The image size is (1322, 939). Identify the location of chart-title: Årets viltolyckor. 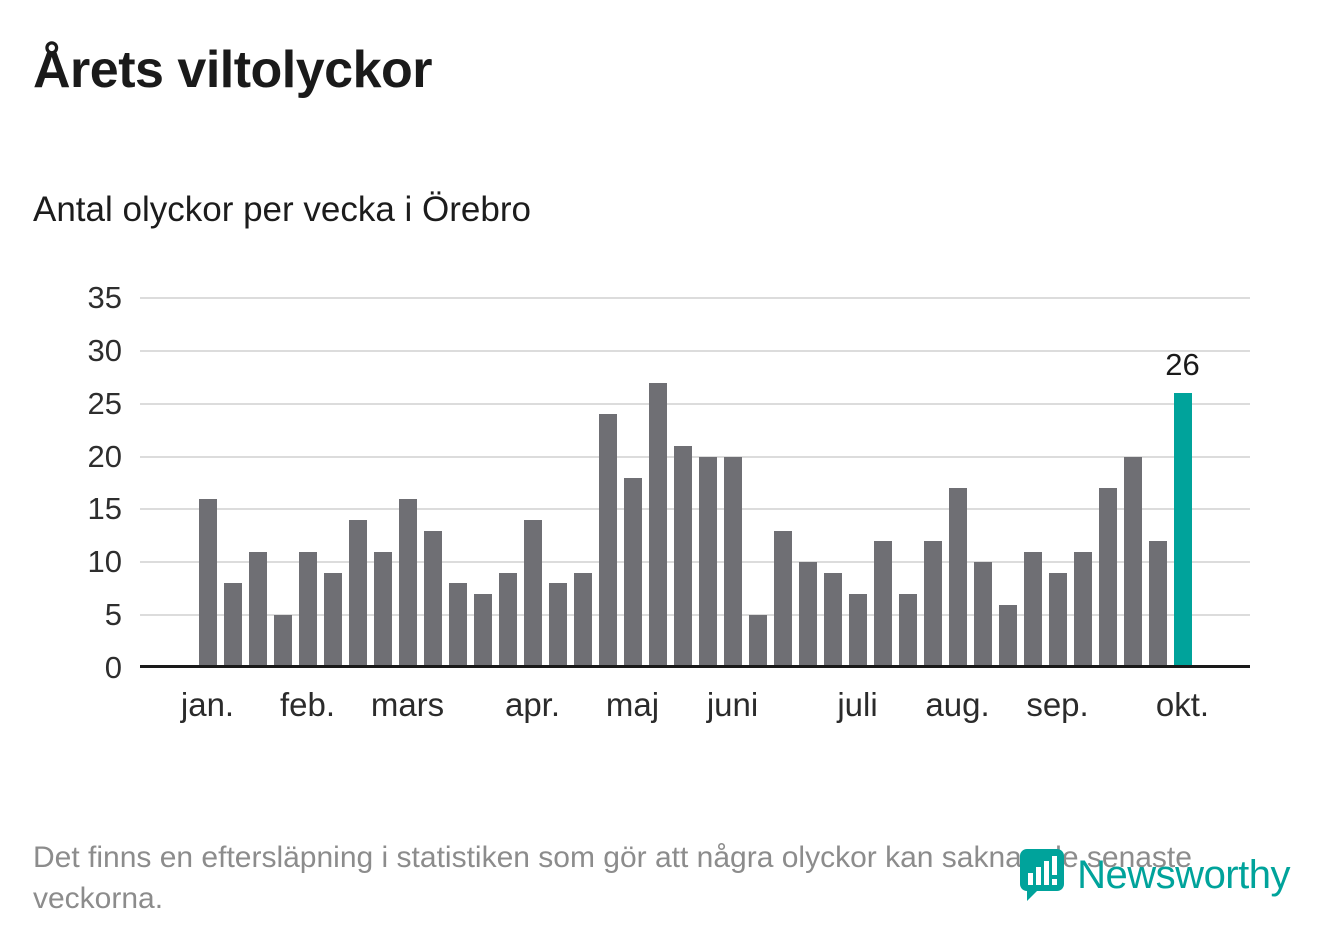
(233, 70).